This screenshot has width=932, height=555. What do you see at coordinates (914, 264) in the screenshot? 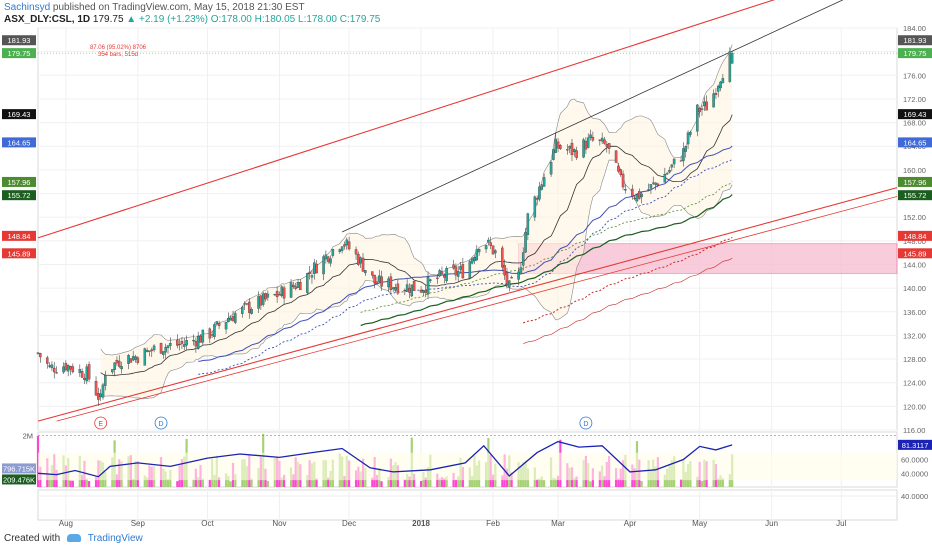
I see `price-tick-label: 144.00` at bounding box center [914, 264].